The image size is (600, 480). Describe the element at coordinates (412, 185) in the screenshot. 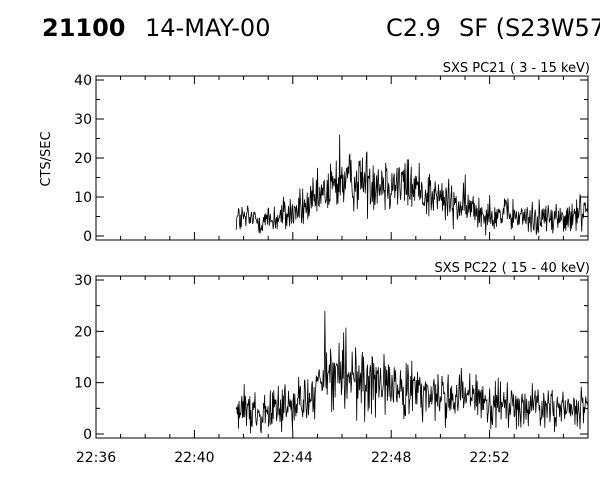

I see `panel1-series-line` at that location.